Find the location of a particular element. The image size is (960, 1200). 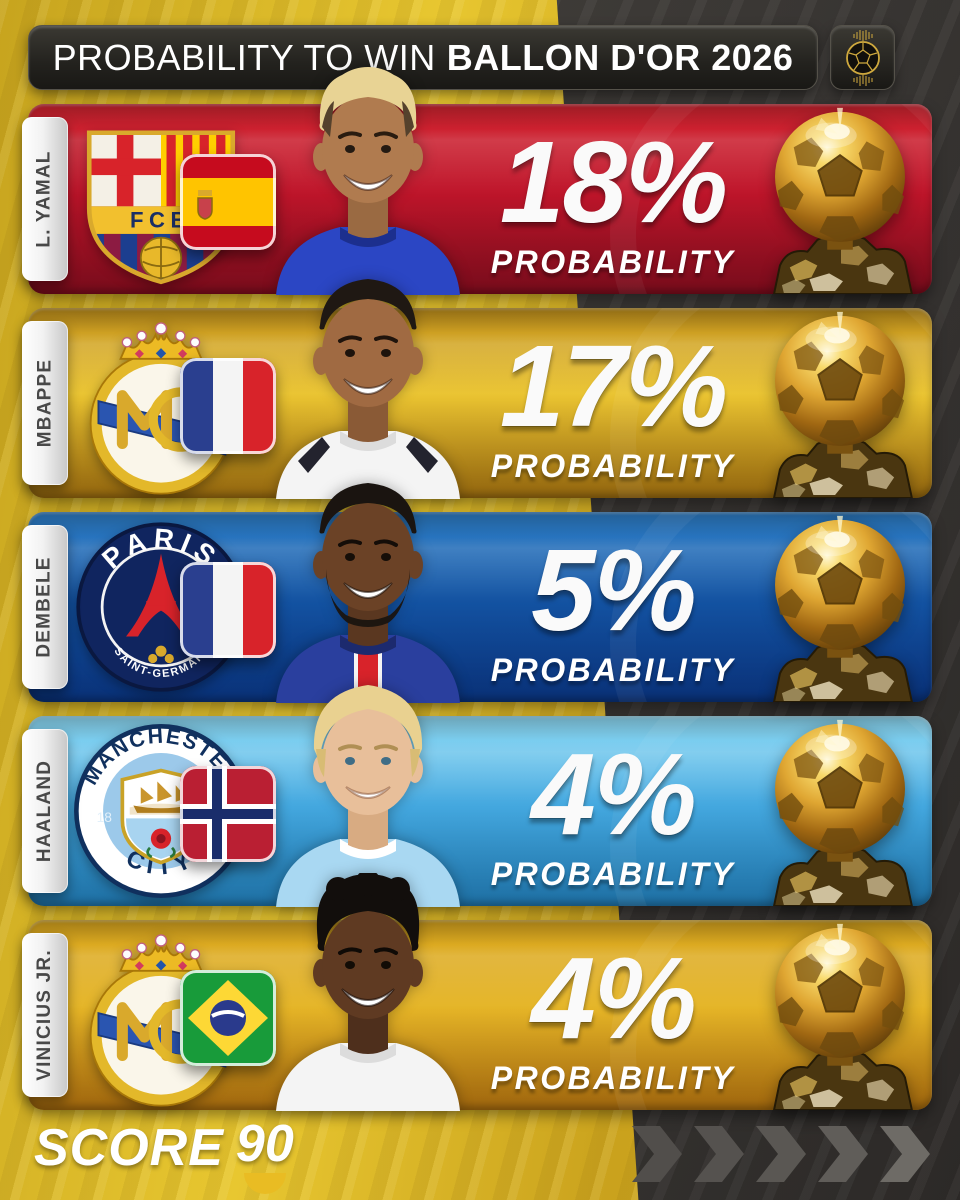

player-name-label: VINICIUS JR. is located at coordinates (44, 1015).